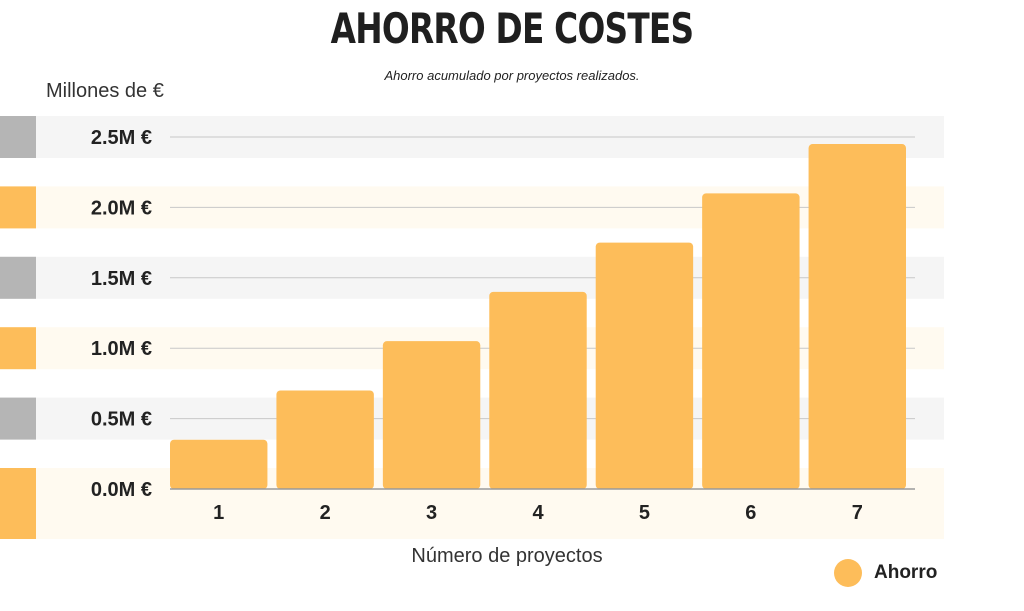 The image size is (1024, 611). I want to click on y-tick-label: 1.0M €, so click(121, 349).